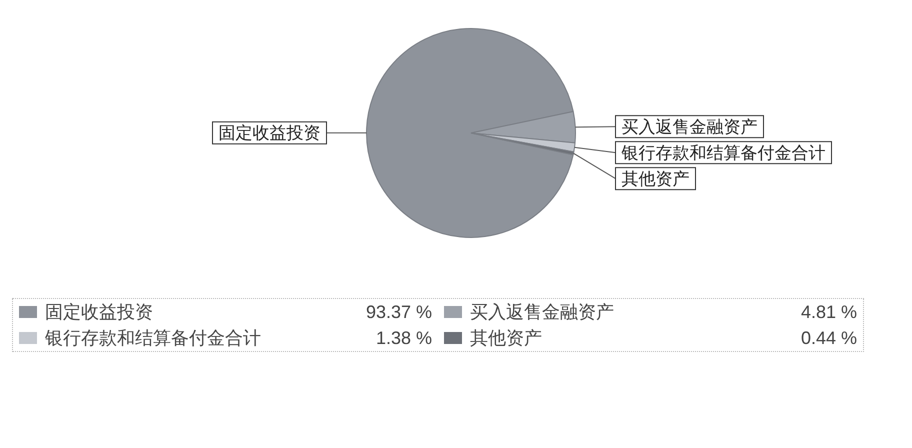  Describe the element at coordinates (656, 178) in the screenshot. I see `slice-label: 其他资产` at that location.